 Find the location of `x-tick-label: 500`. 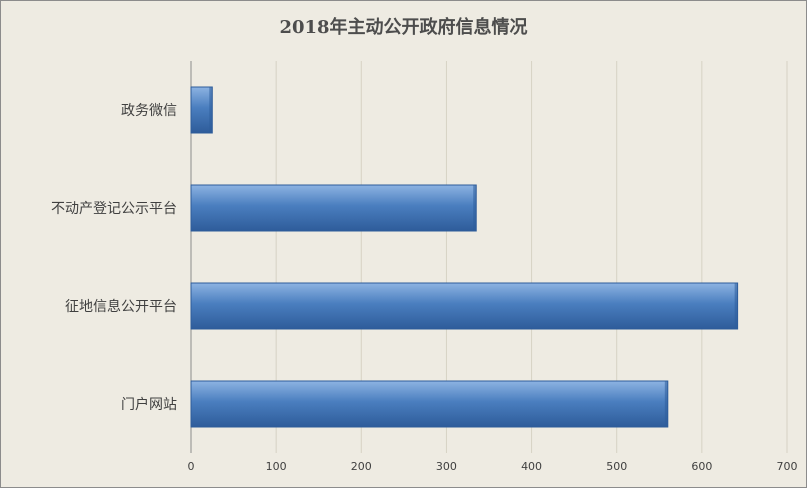

x-tick-label: 500 is located at coordinates (616, 466).